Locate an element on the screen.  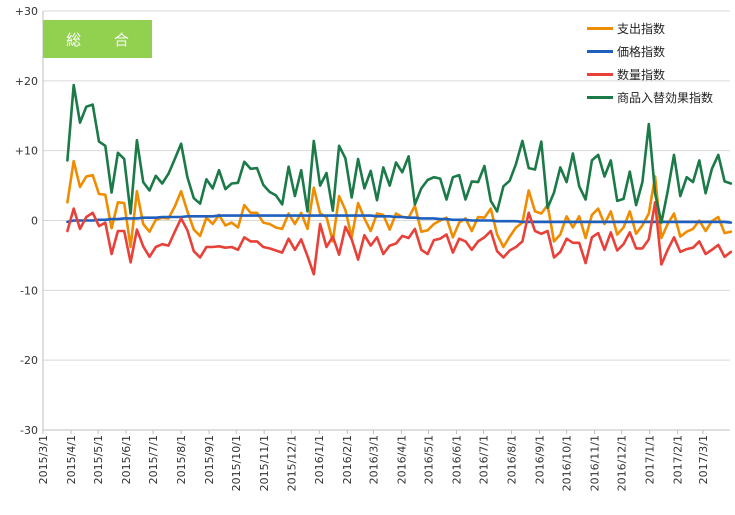
legend-item: 数量指数 is located at coordinates (657, 74).